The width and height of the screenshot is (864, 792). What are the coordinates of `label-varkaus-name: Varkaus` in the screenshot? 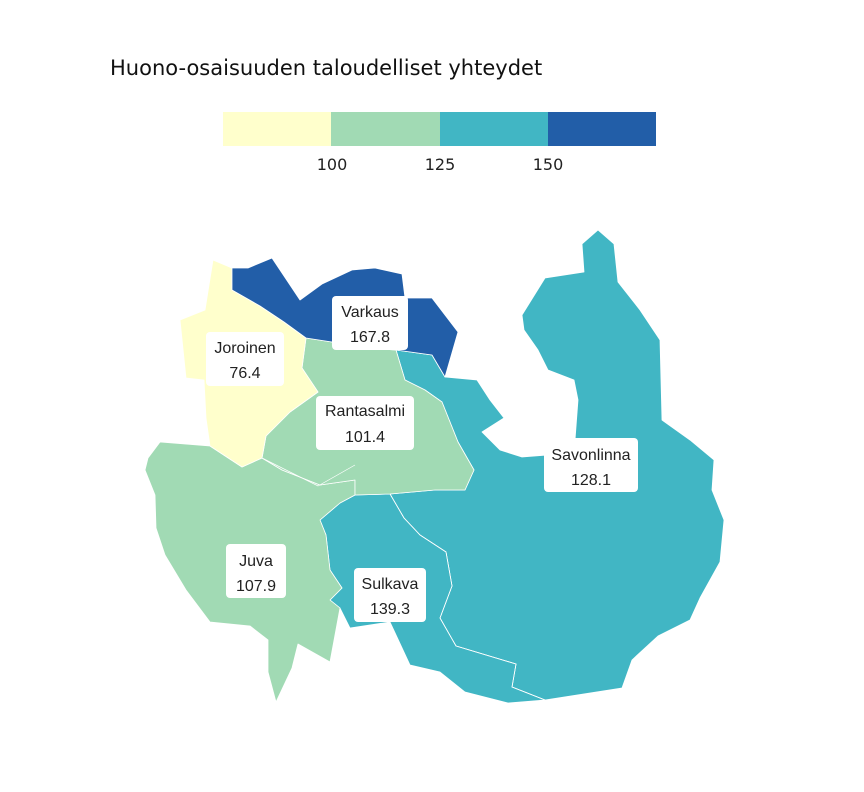 It's located at (370, 312).